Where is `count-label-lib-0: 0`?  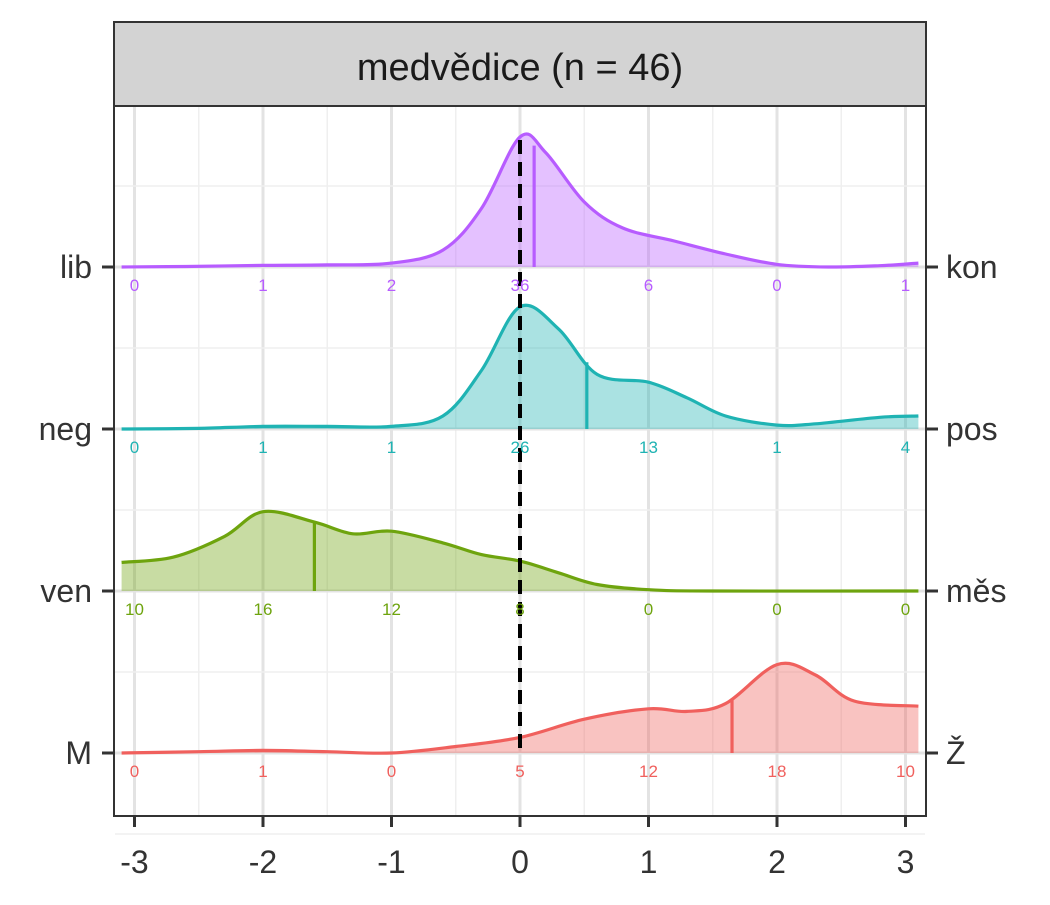 count-label-lib-0: 0 is located at coordinates (134, 285).